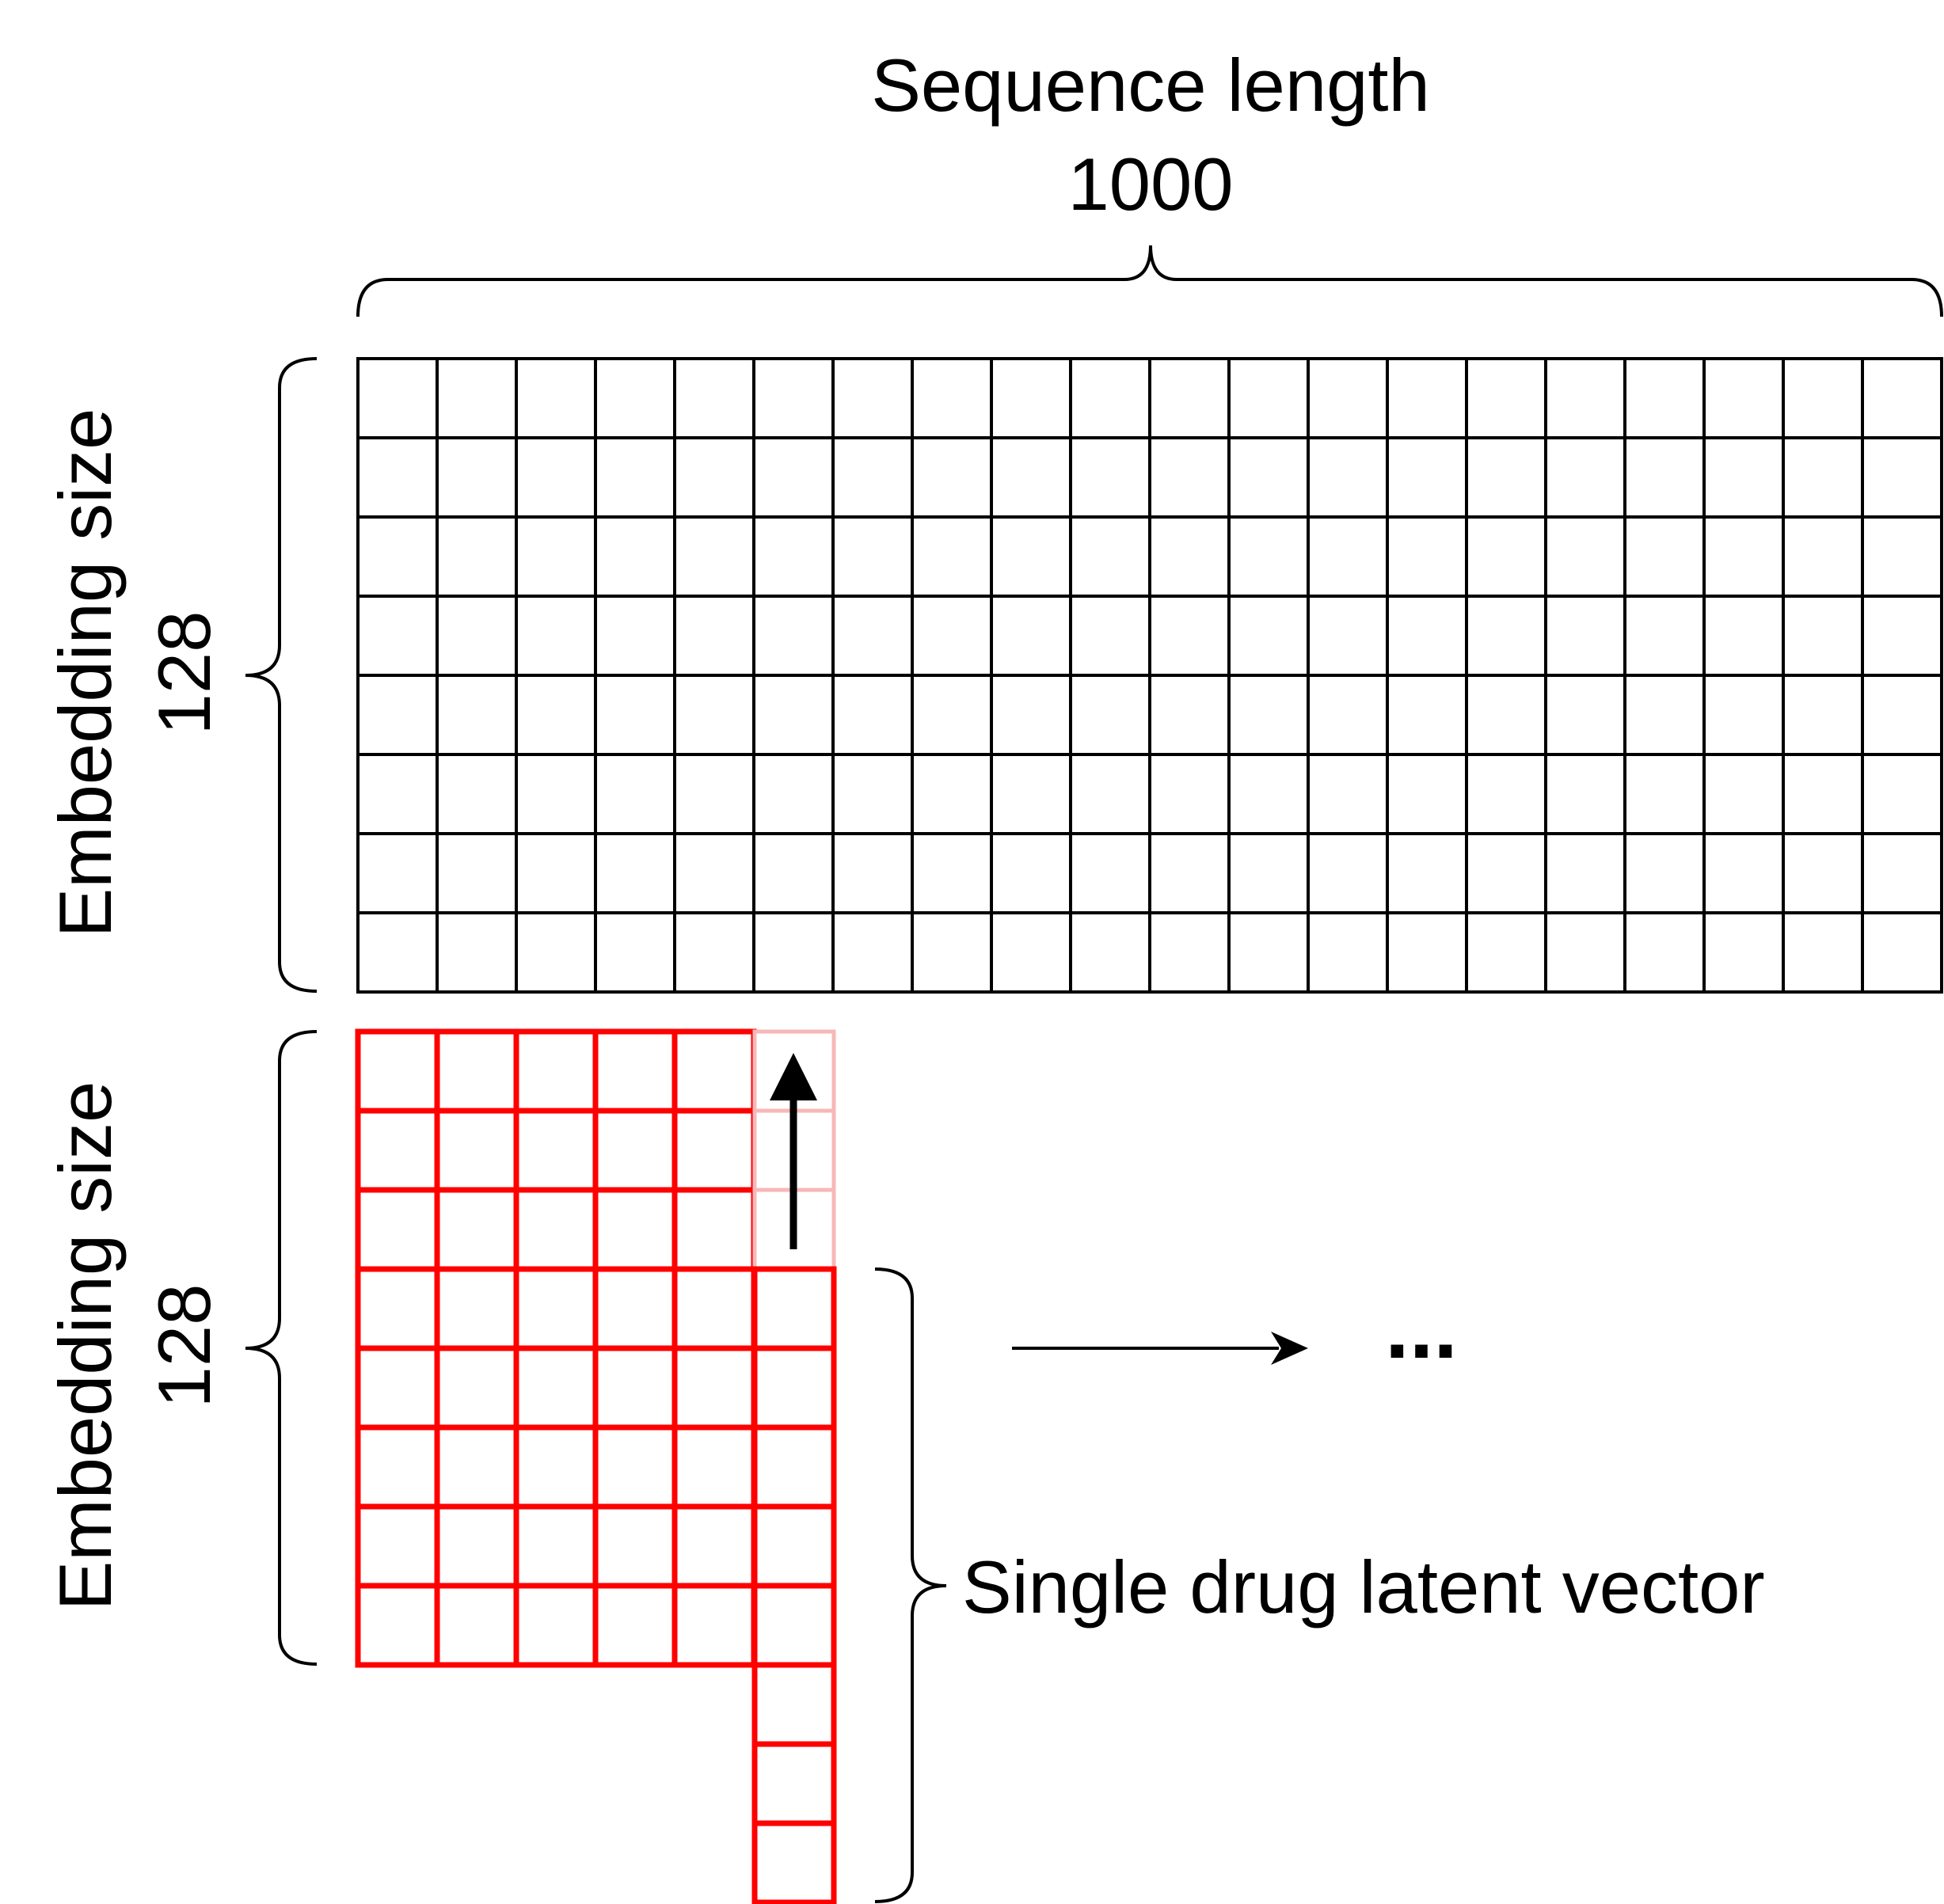  What do you see at coordinates (281, 1348) in the screenshot?
I see `embedding-size-brace-bottom` at bounding box center [281, 1348].